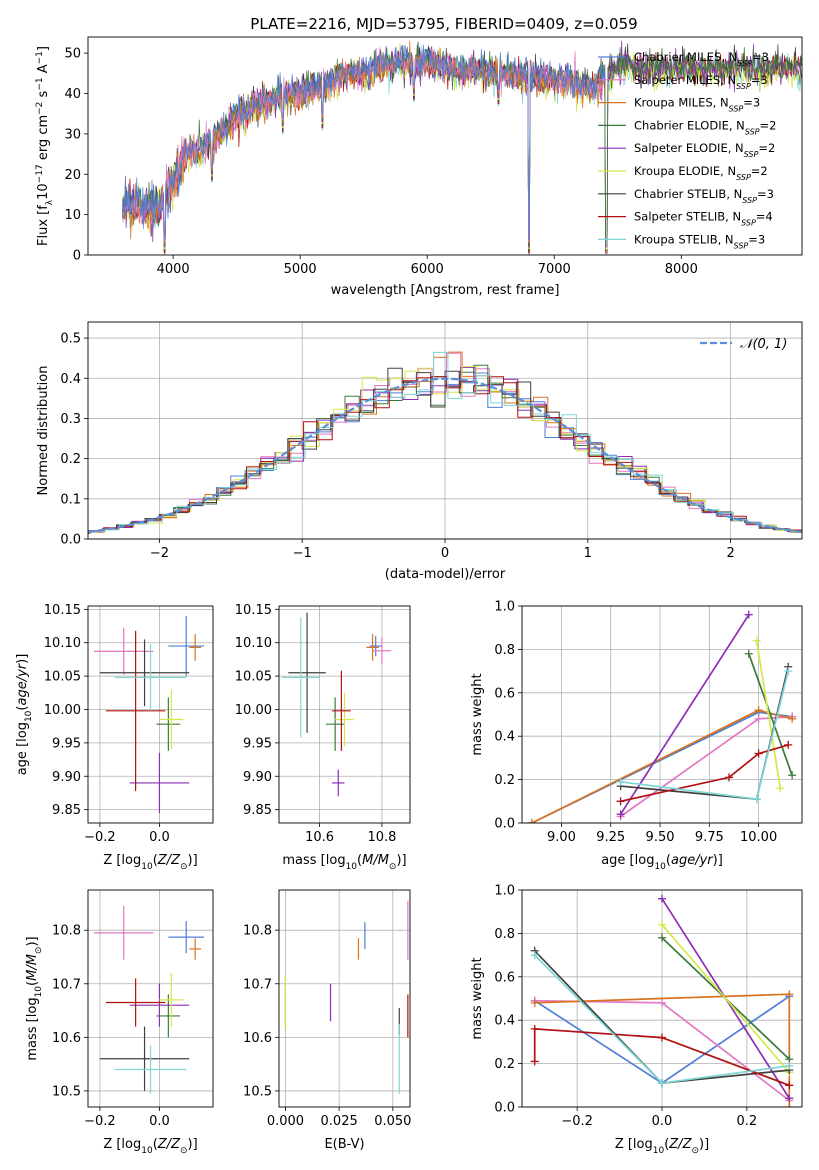 Image resolution: width=819 pixels, height=1170 pixels. I want to click on x-tick-label: 8000, so click(681, 269).